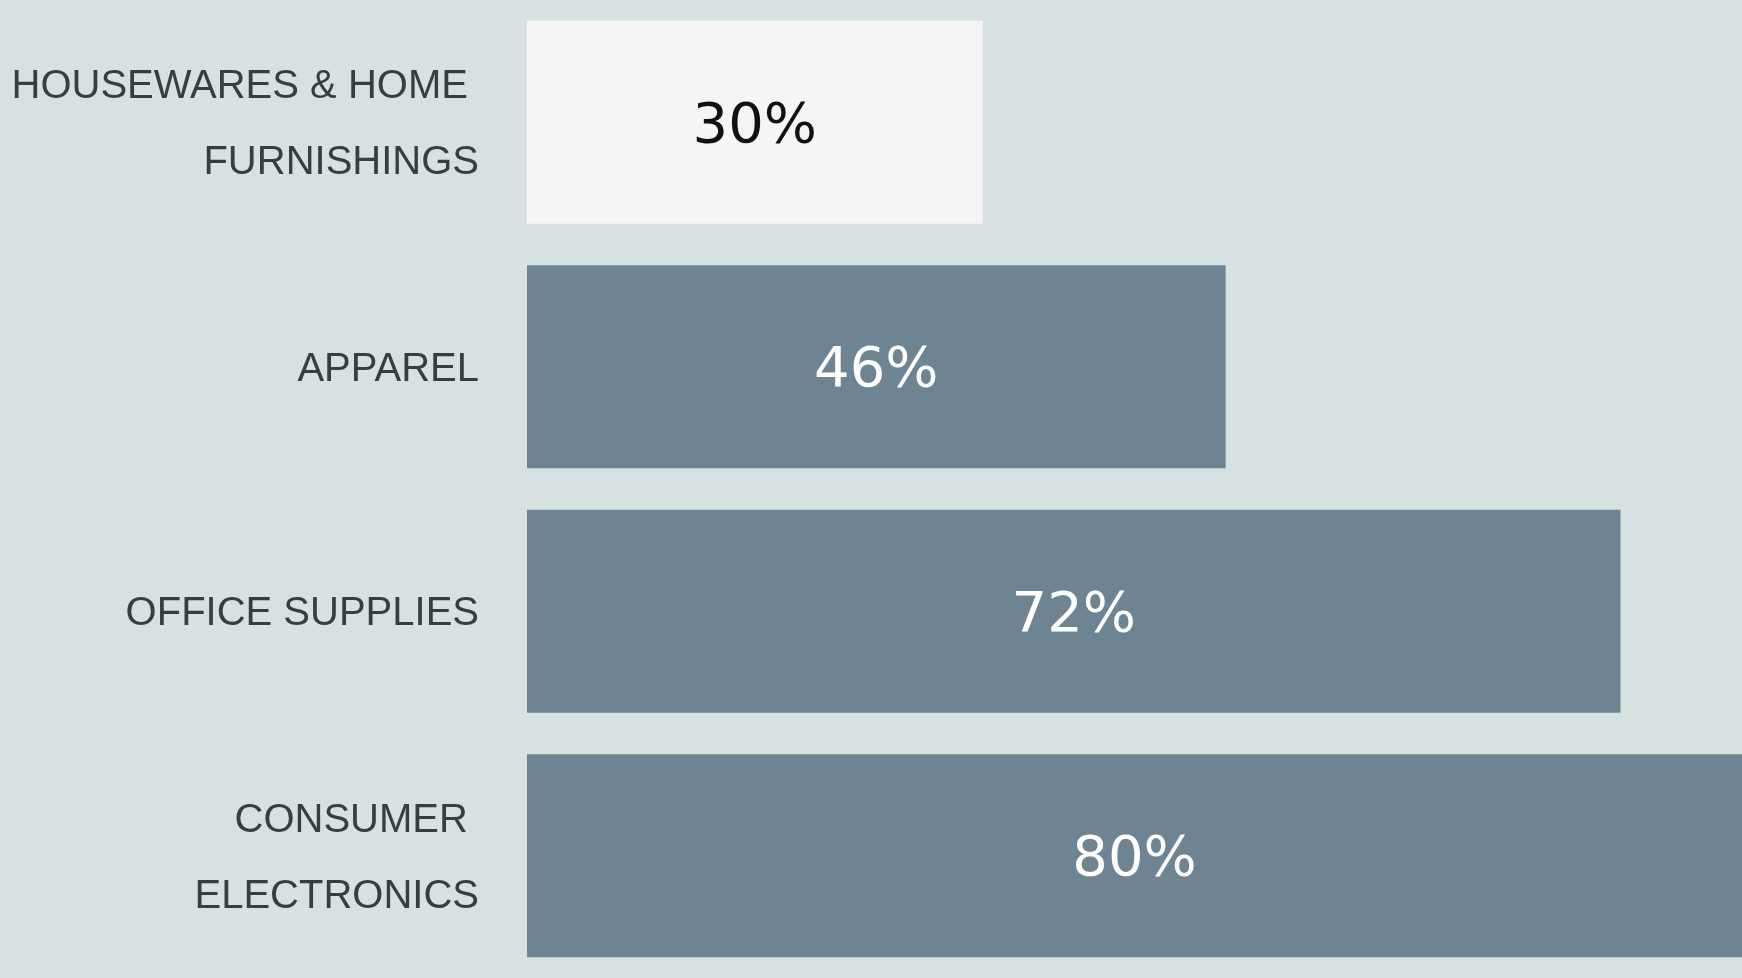 The width and height of the screenshot is (1742, 978). I want to click on data-label: 80%, so click(1134, 856).